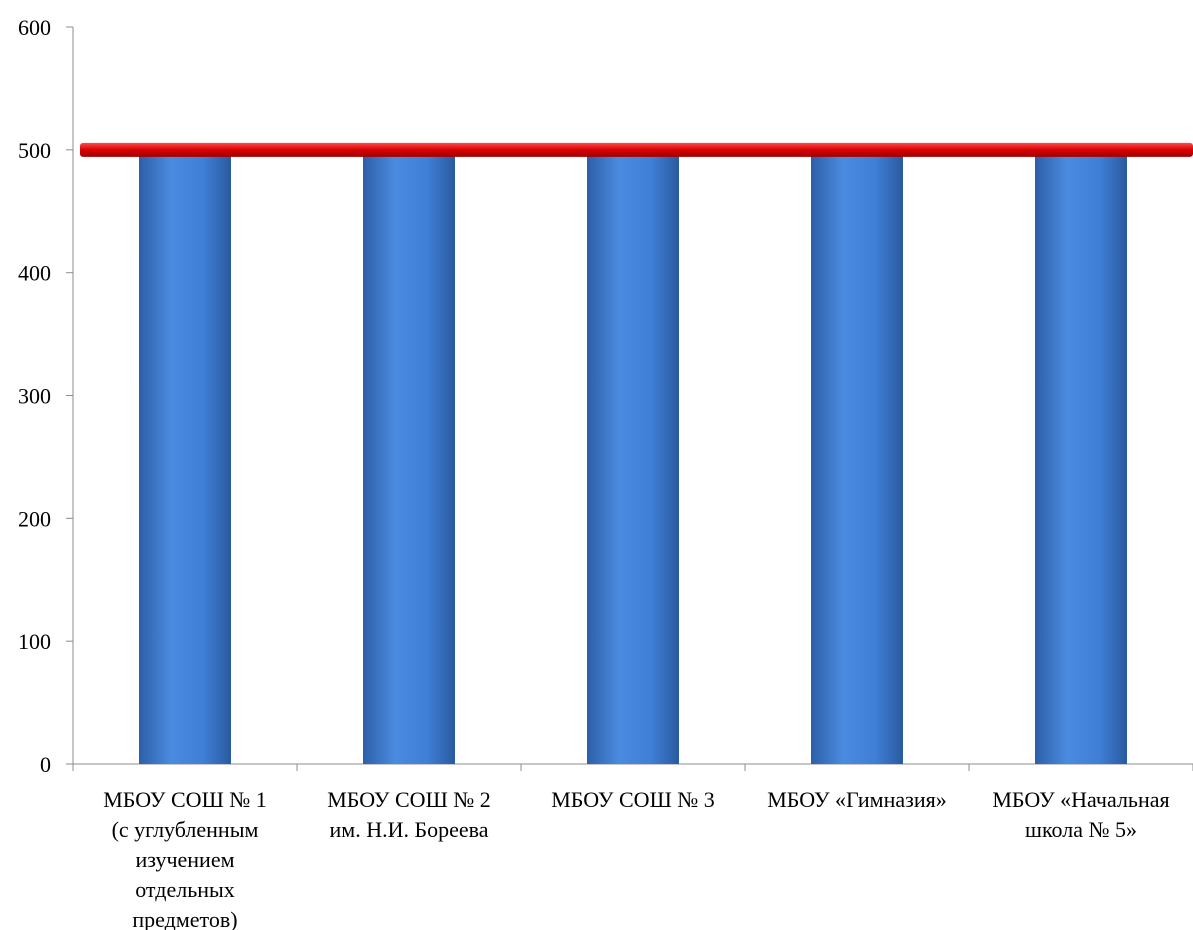 The width and height of the screenshot is (1193, 930). Describe the element at coordinates (34, 641) in the screenshot. I see `y-tick-label: 100` at that location.